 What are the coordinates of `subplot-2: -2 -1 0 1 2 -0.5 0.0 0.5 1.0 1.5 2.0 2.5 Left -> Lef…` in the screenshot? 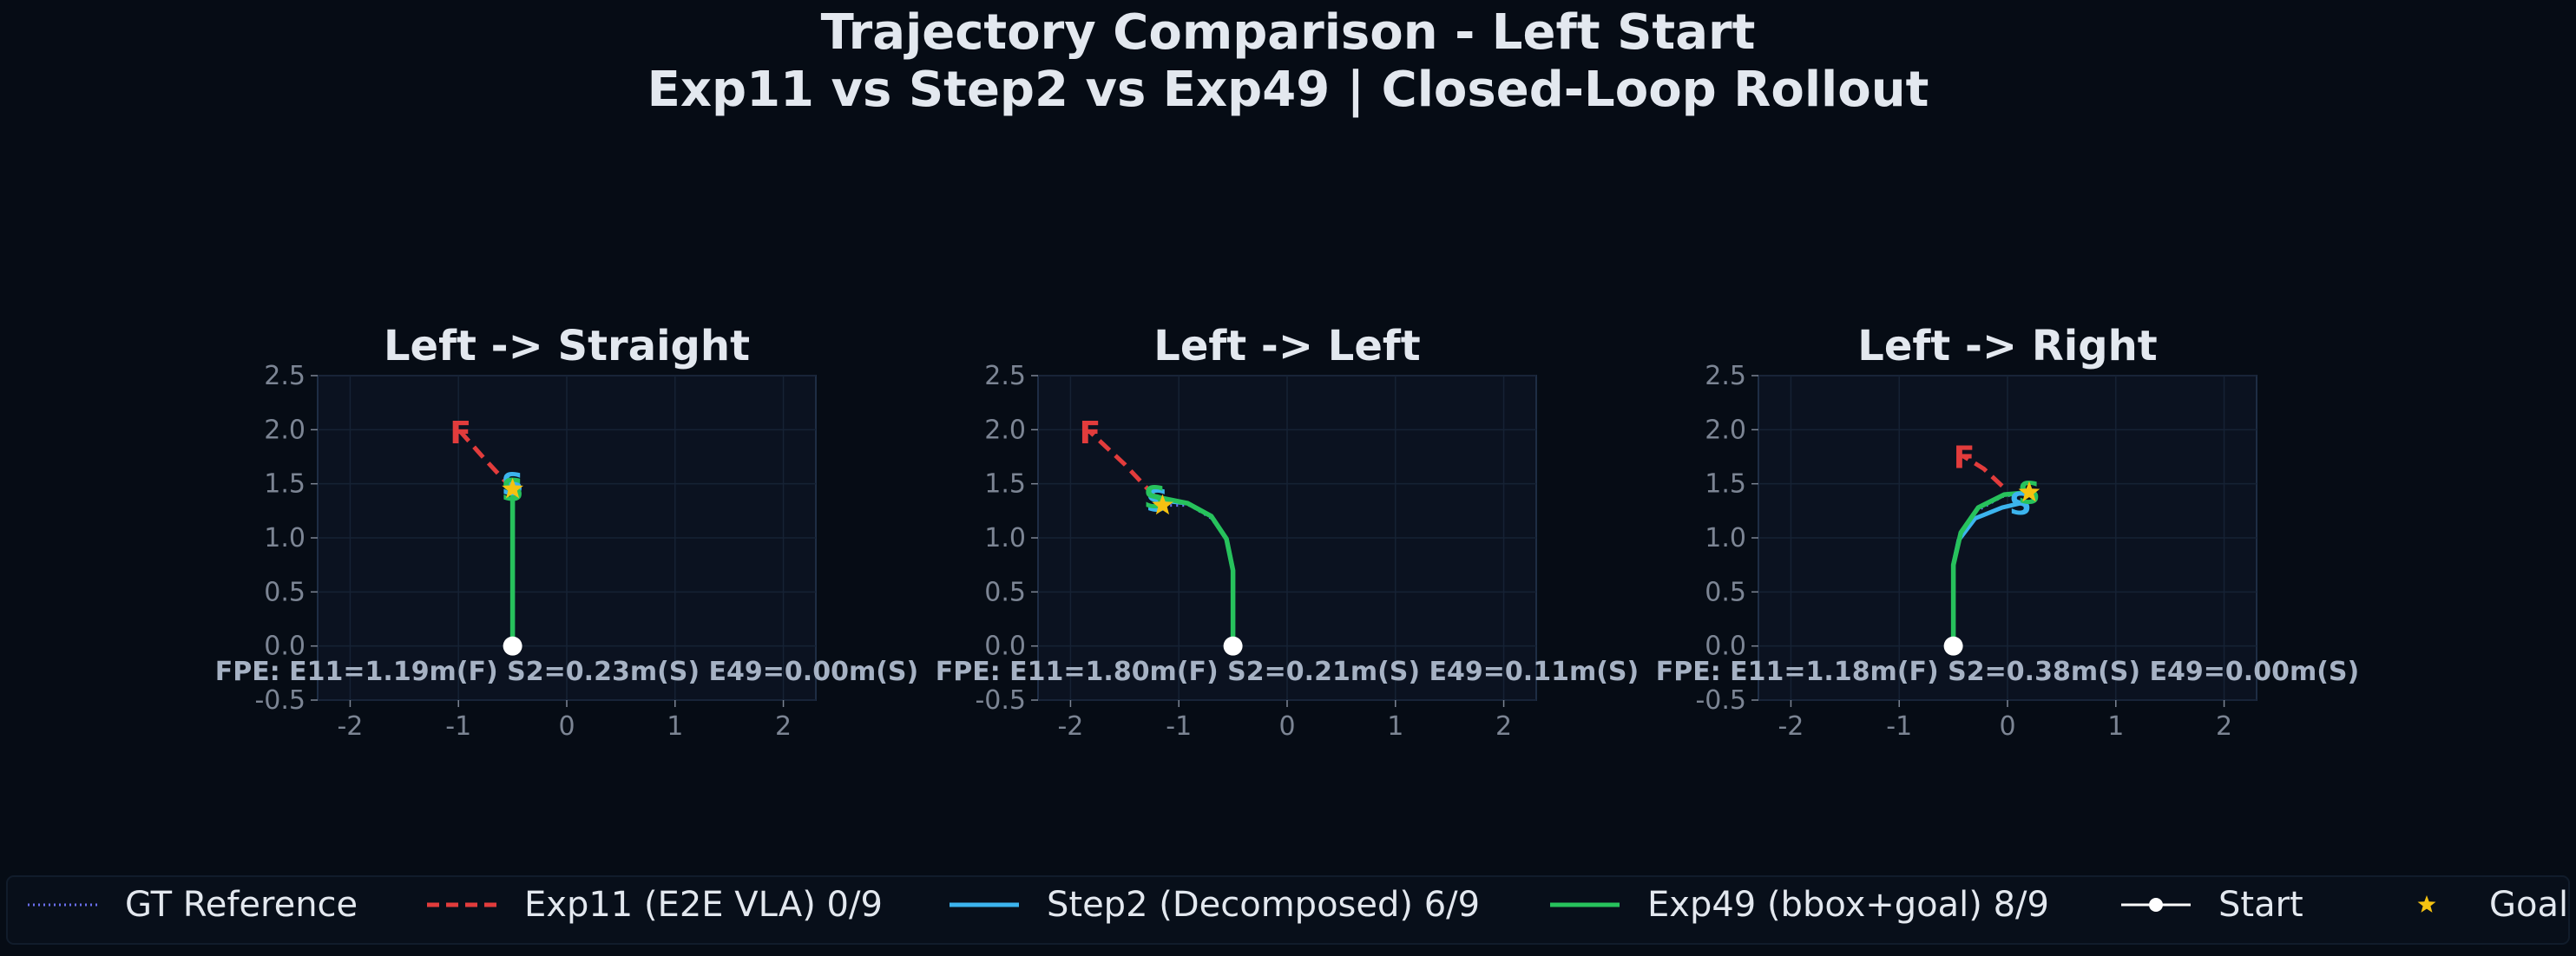 It's located at (1287, 532).